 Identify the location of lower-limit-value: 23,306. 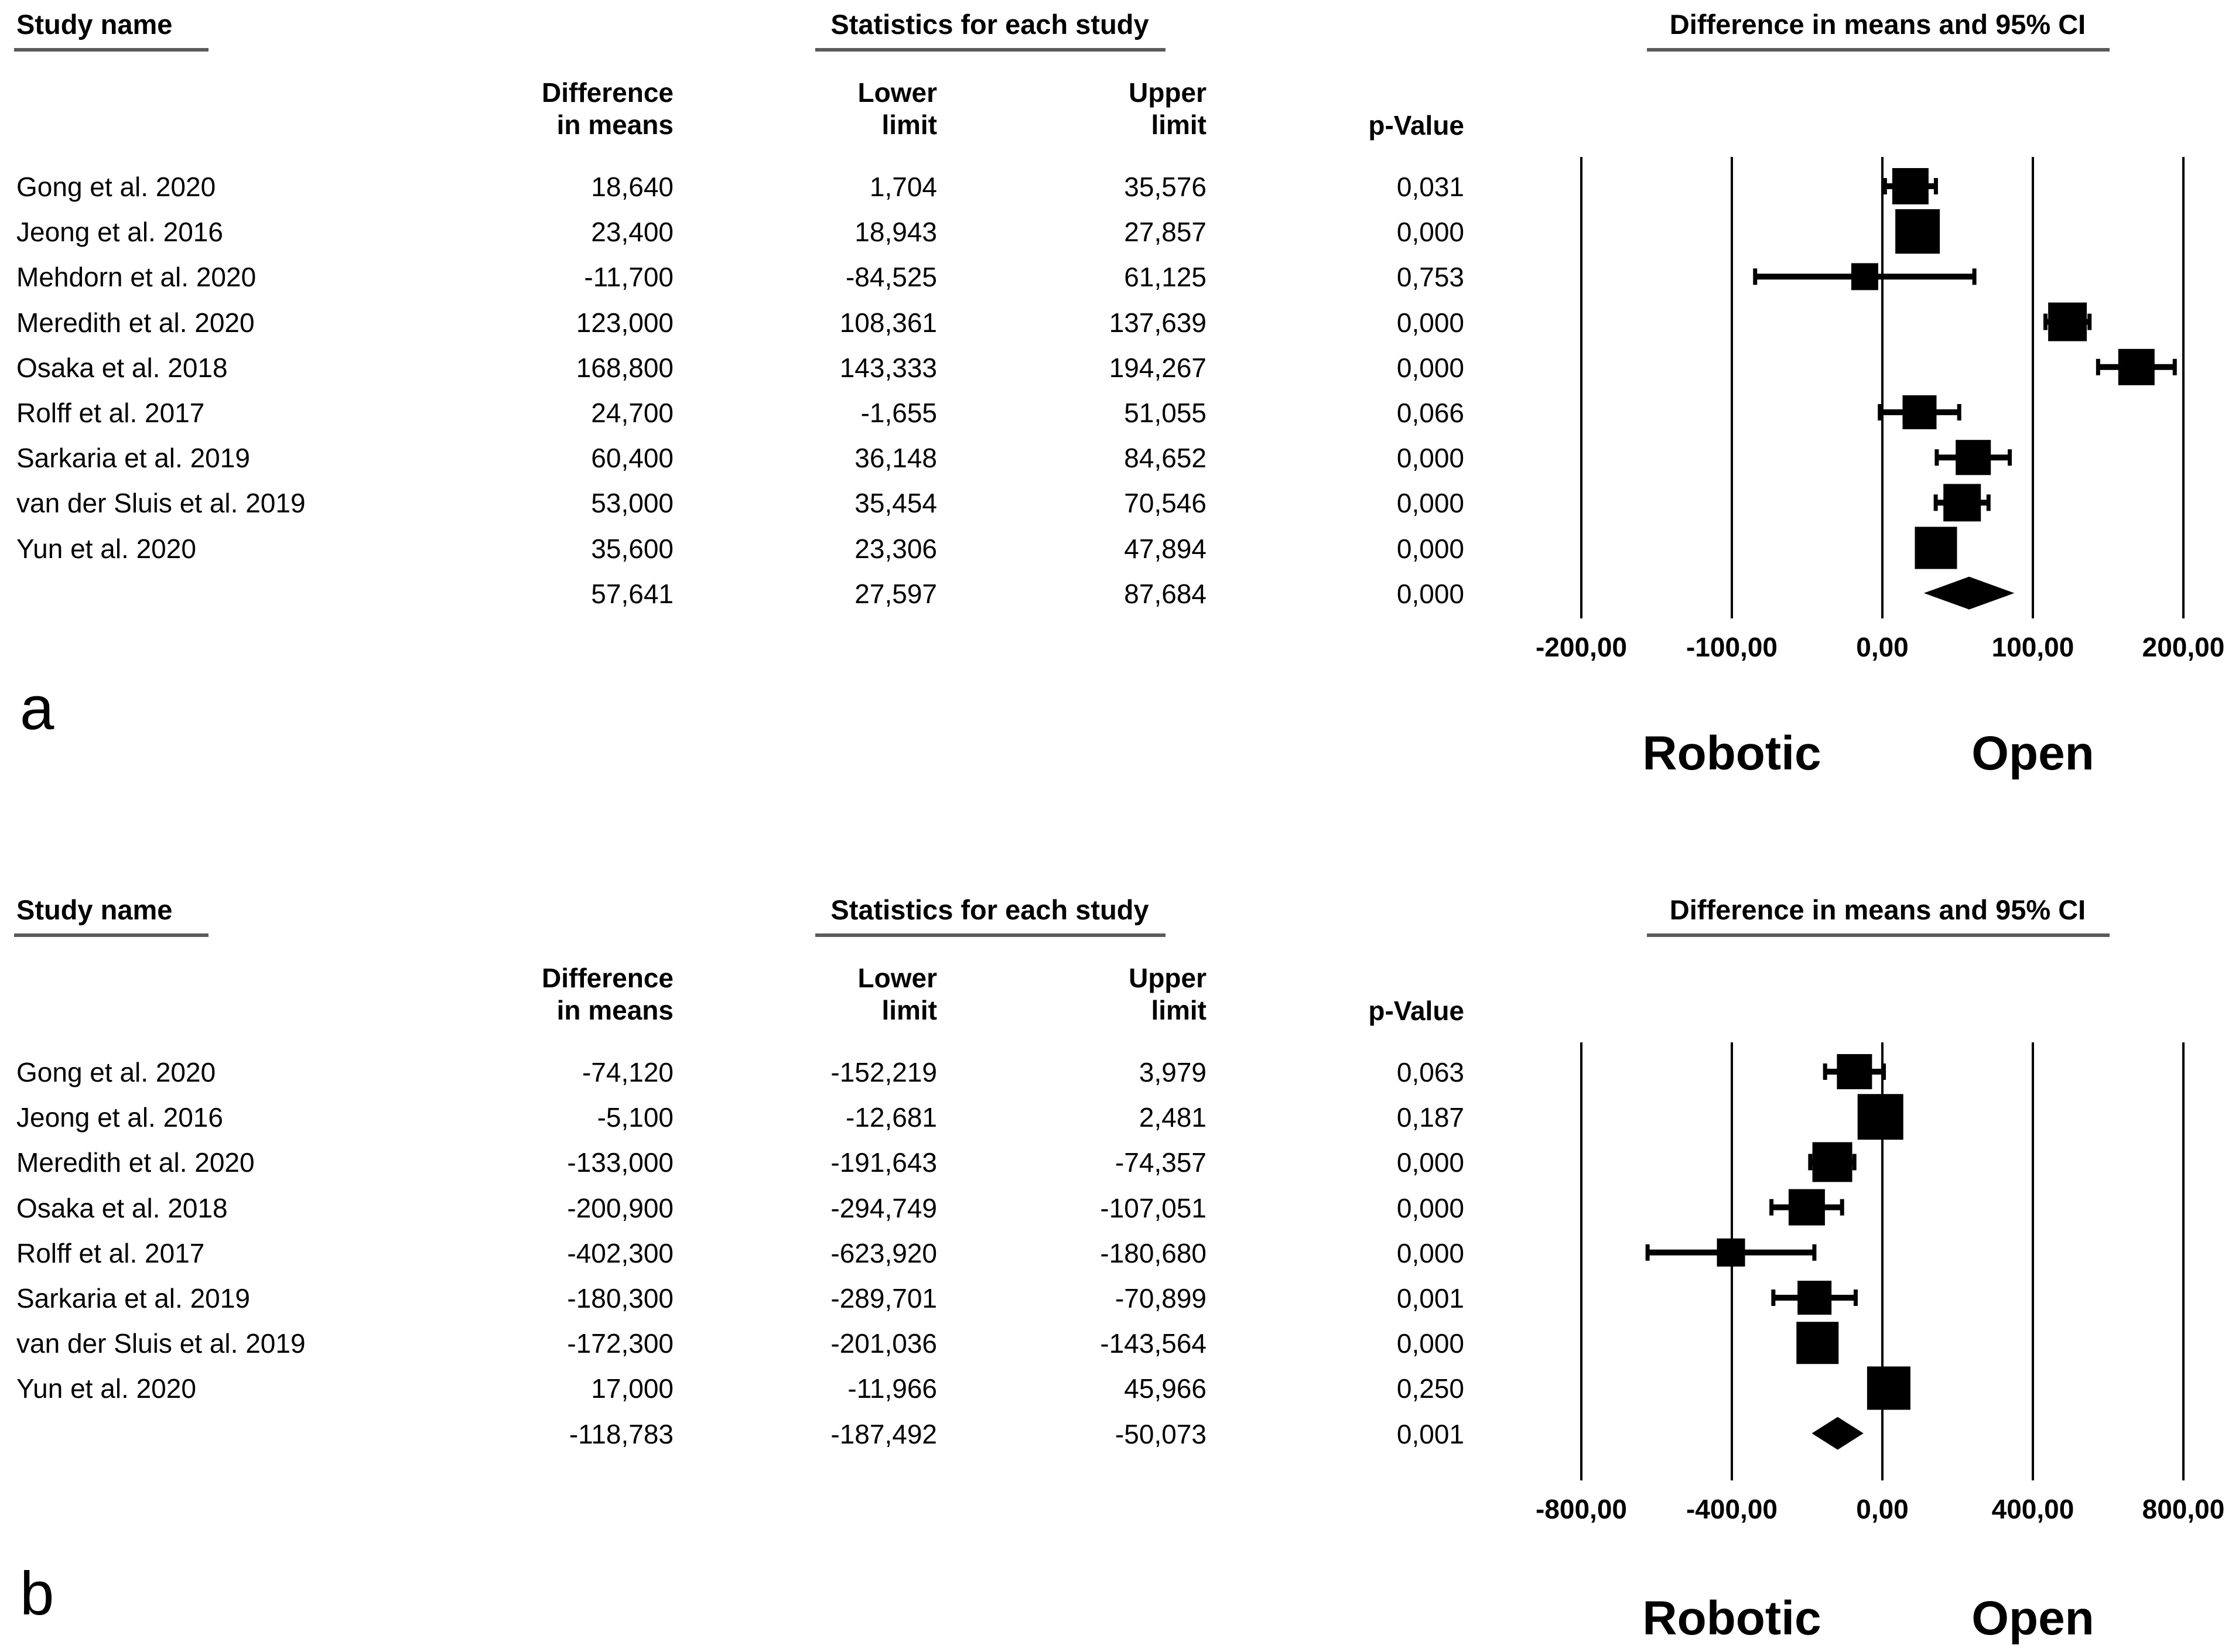
(895, 548).